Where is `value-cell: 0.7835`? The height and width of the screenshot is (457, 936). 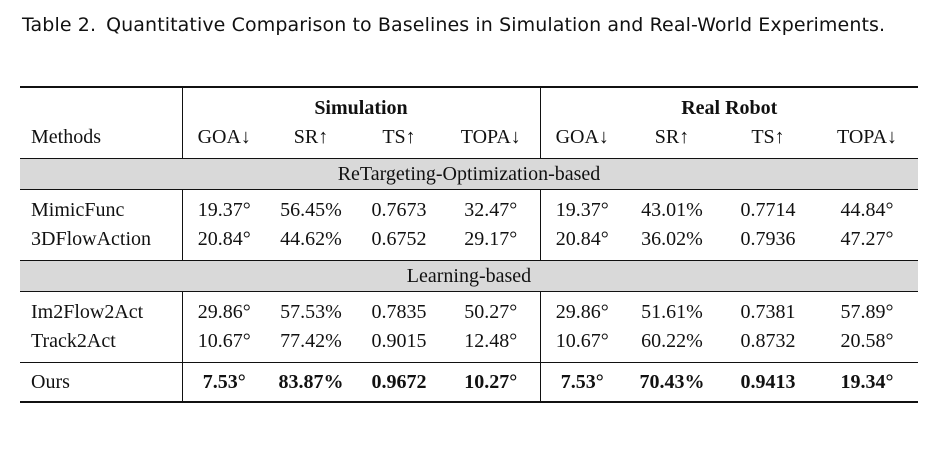 value-cell: 0.7835 is located at coordinates (399, 312).